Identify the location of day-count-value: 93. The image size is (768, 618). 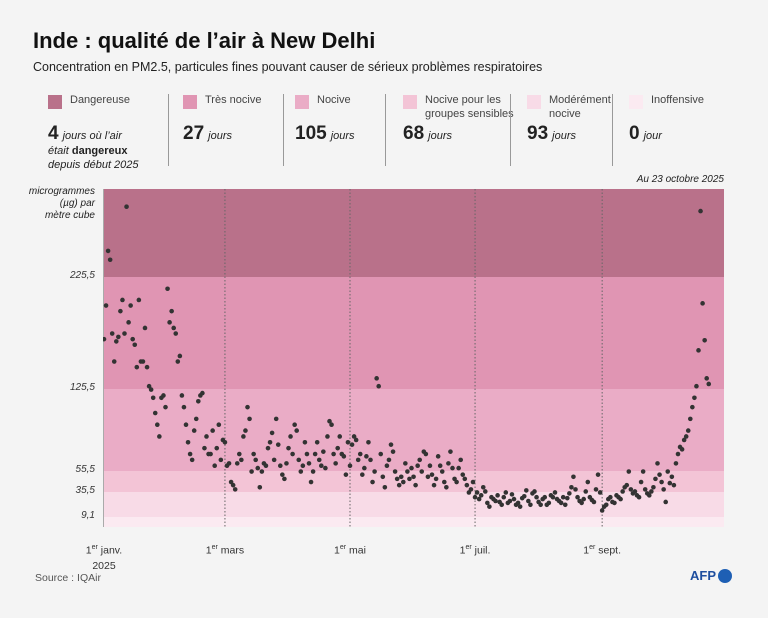
(538, 133).